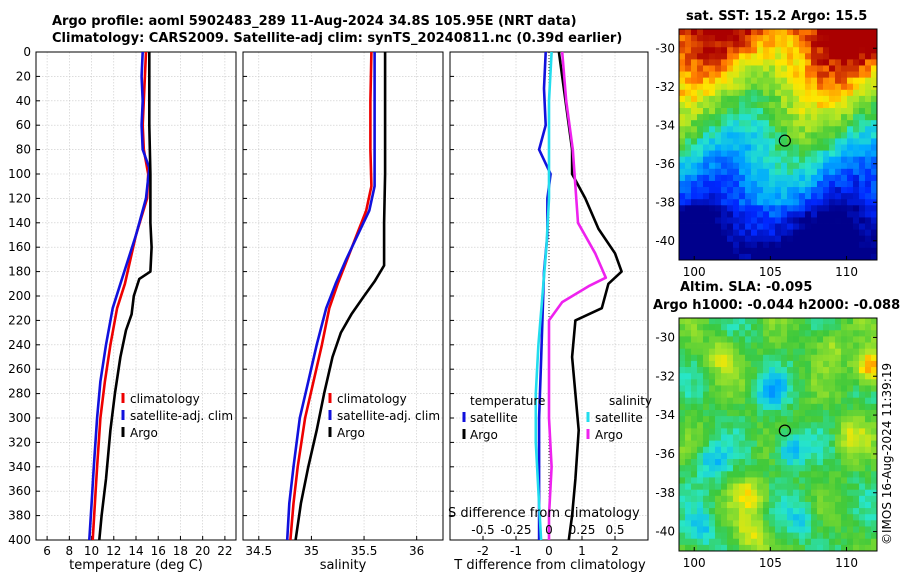 The height and width of the screenshot is (580, 900). What do you see at coordinates (550, 565) in the screenshot?
I see `t-difference-axis-label: T difference from climatology` at bounding box center [550, 565].